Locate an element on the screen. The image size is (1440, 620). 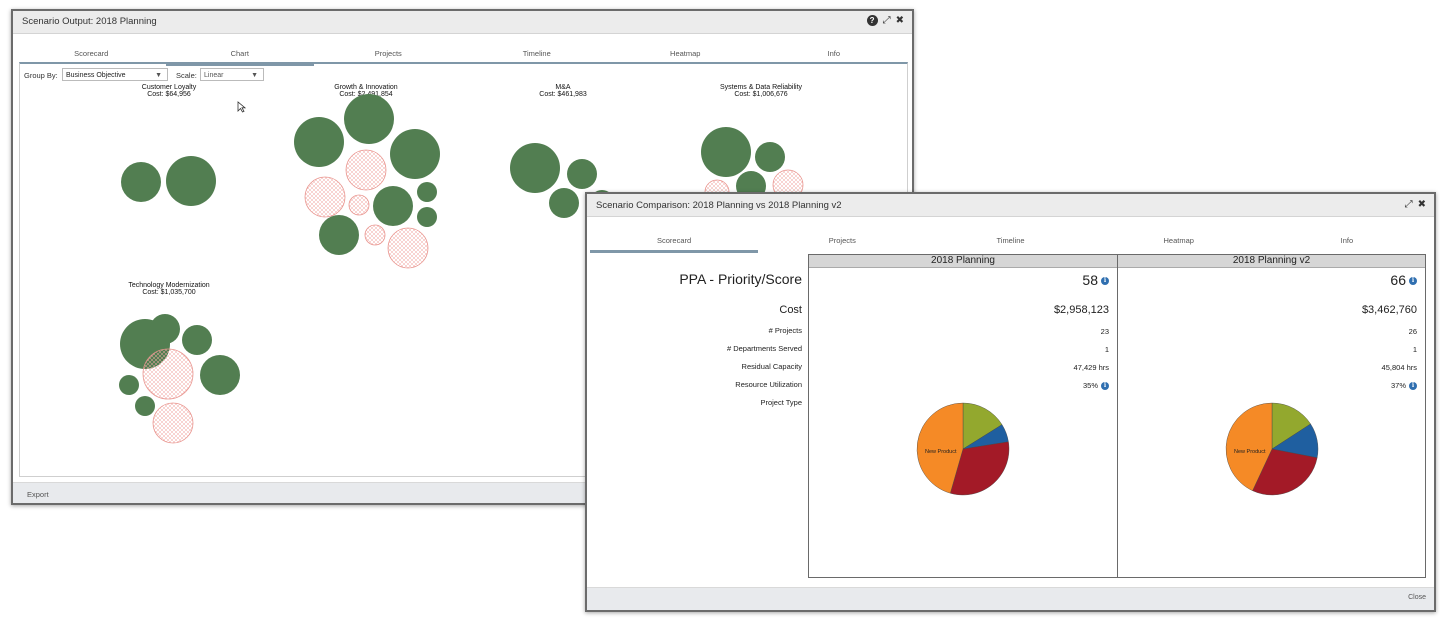
projects-value: 23 is located at coordinates (1104, 331).